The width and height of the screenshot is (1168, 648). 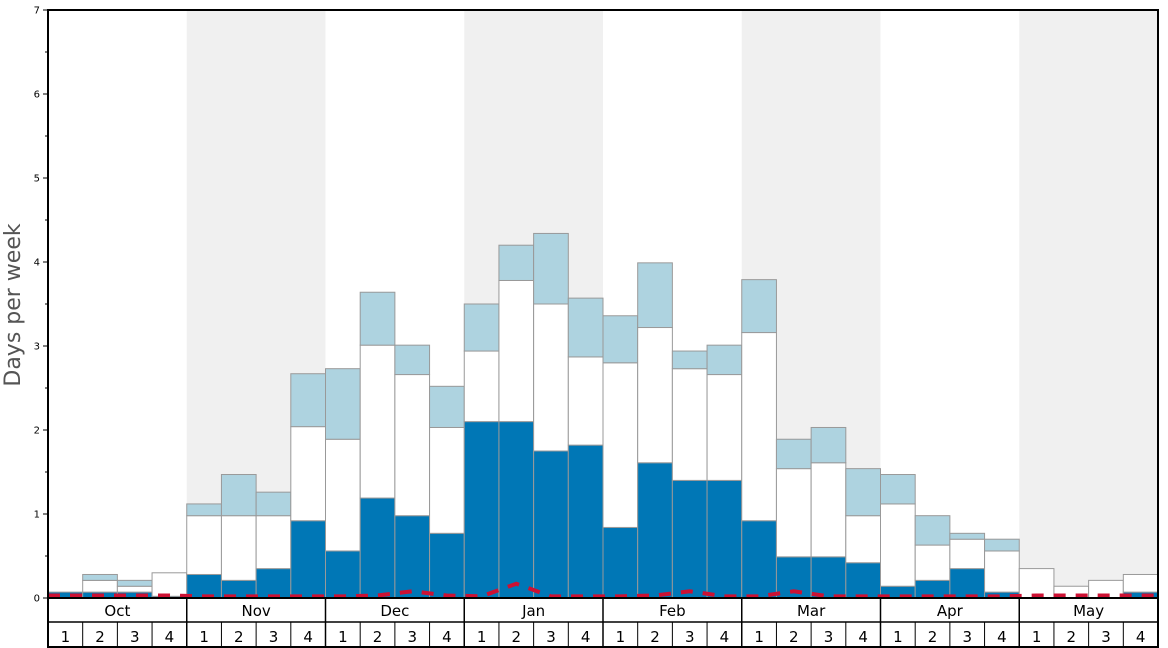 I want to click on month-label-nov: Nov, so click(x=255, y=611).